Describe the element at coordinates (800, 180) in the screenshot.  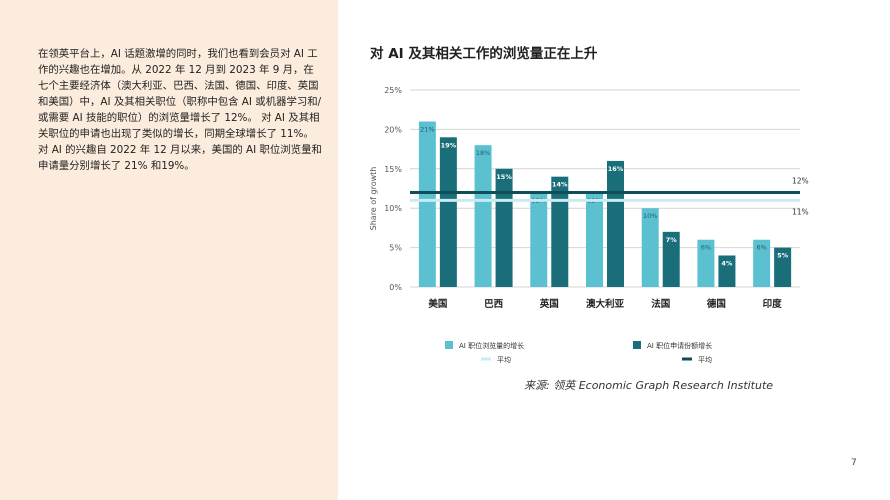
I see `average-label: 12%` at that location.